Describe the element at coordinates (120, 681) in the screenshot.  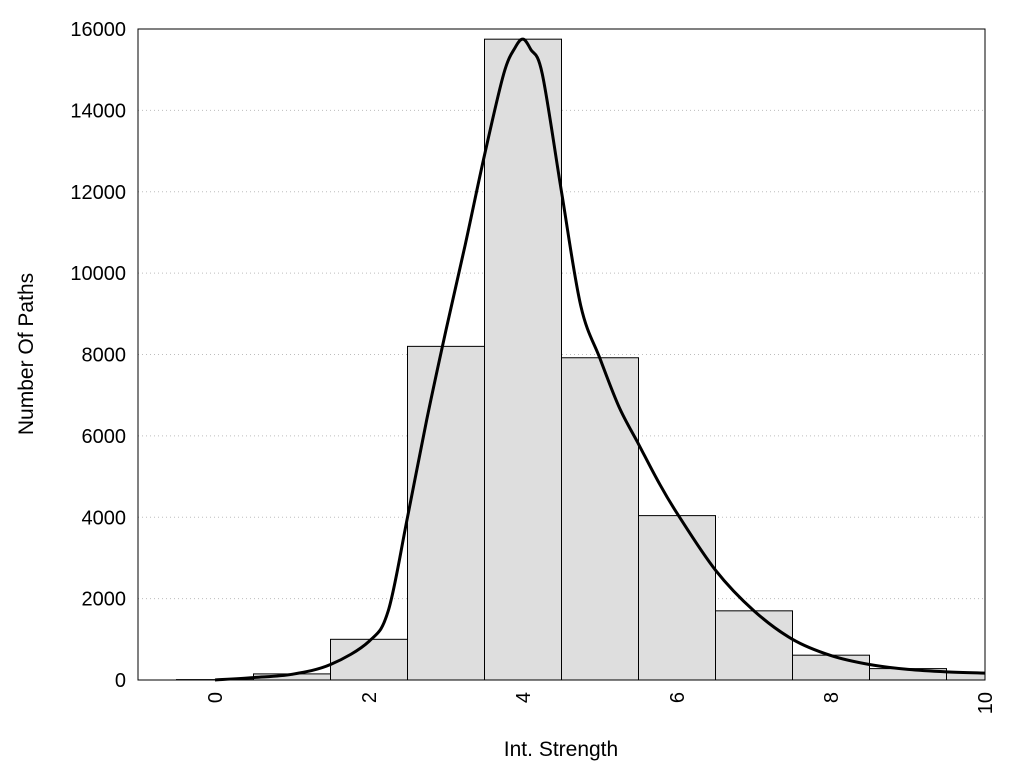
I see `y-tick-label: 0` at that location.